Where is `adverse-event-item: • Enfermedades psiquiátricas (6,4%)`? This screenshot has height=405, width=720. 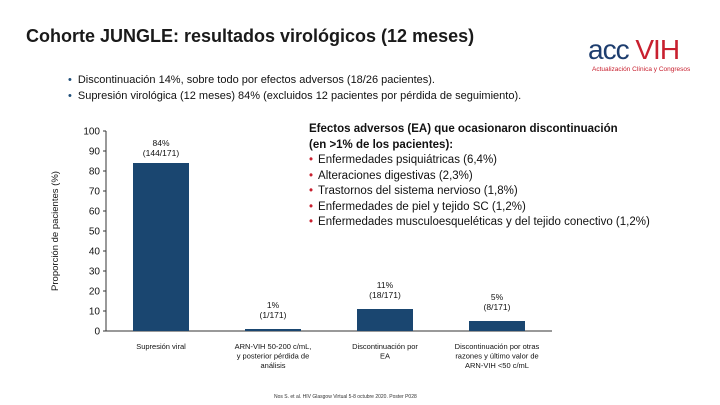 adverse-event-item: • Enfermedades psiquiátricas (6,4%) is located at coordinates (479, 161).